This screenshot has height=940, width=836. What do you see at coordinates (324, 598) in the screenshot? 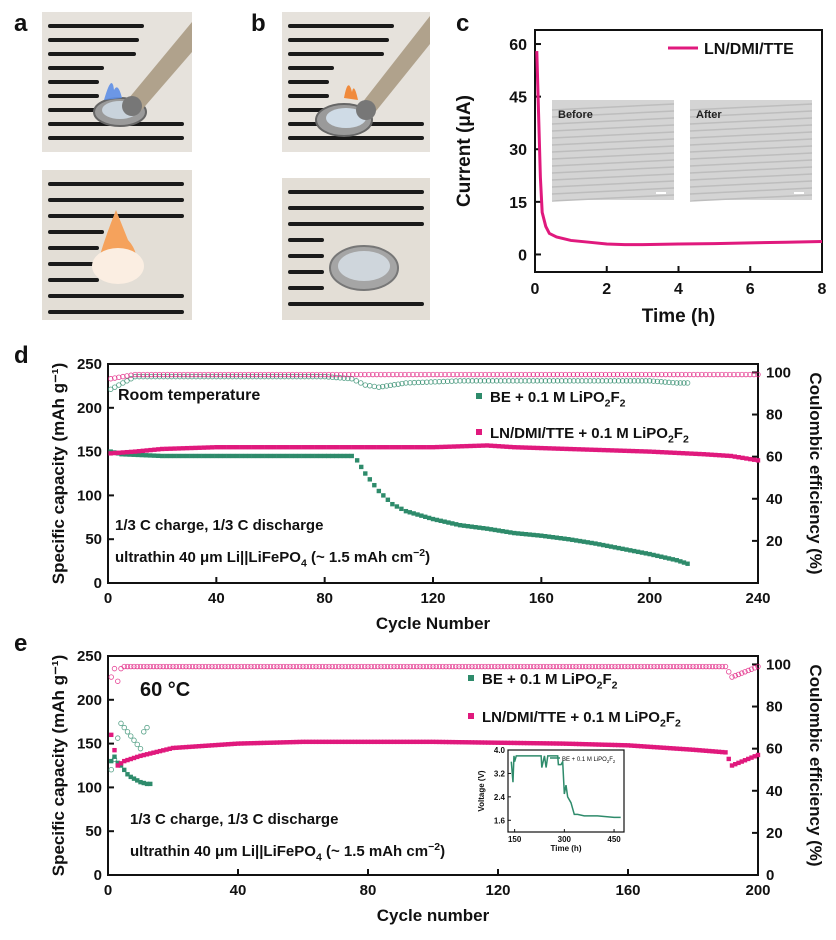
I see `chart-d-xtick-label: 80` at bounding box center [324, 598].